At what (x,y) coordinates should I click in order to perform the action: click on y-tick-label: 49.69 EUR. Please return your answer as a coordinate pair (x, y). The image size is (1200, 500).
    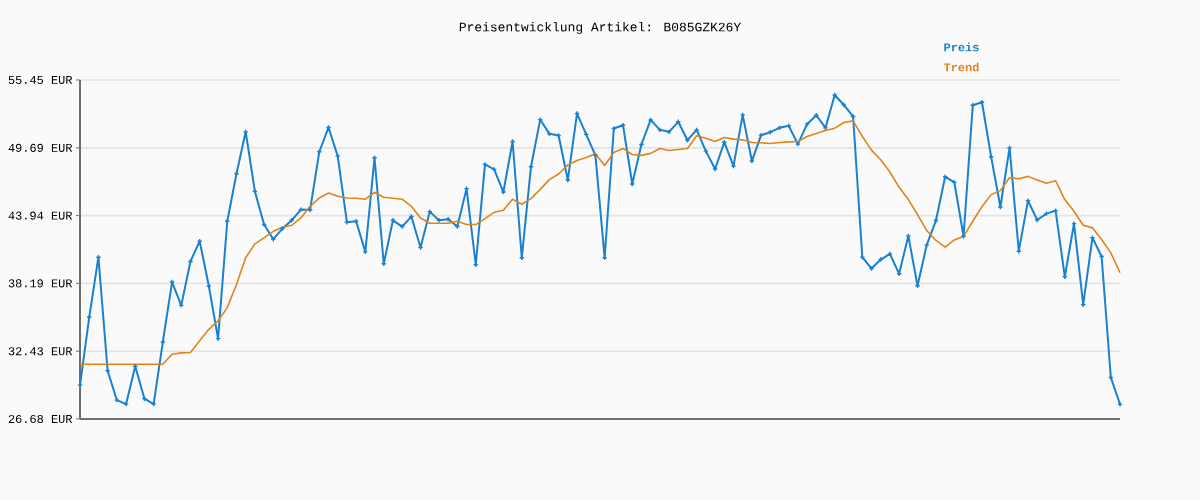
    Looking at the image, I should click on (40, 147).